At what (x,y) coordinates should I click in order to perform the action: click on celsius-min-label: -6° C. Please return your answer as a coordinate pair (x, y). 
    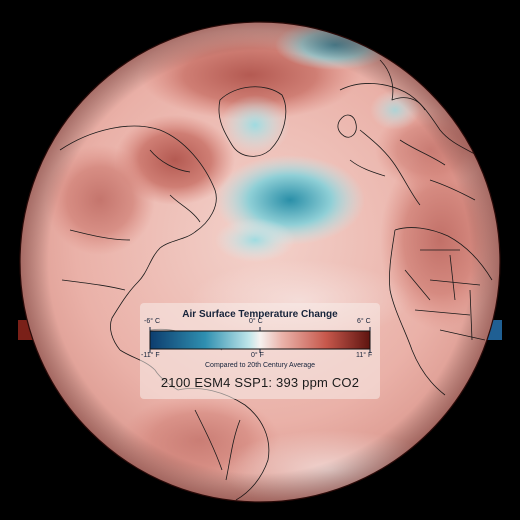
    Looking at the image, I should click on (152, 321).